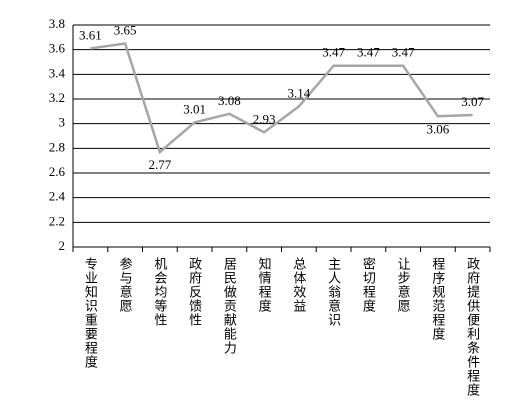  What do you see at coordinates (403, 285) in the screenshot?
I see `x-tick-label: 让步意愿` at bounding box center [403, 285].